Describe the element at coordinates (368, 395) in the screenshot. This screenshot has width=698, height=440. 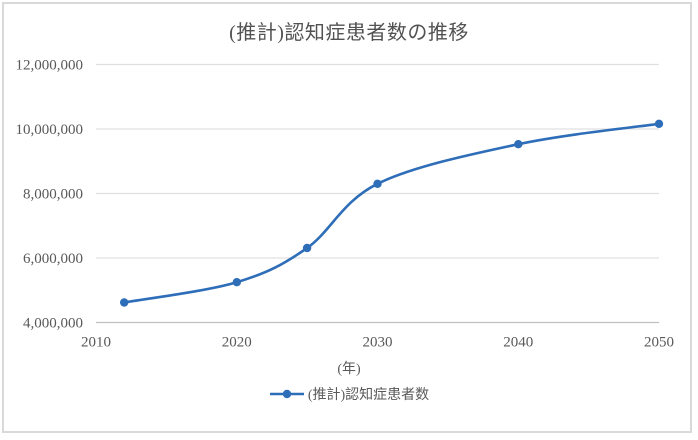
I see `legend-series-label: (推計)認知症患者数` at that location.